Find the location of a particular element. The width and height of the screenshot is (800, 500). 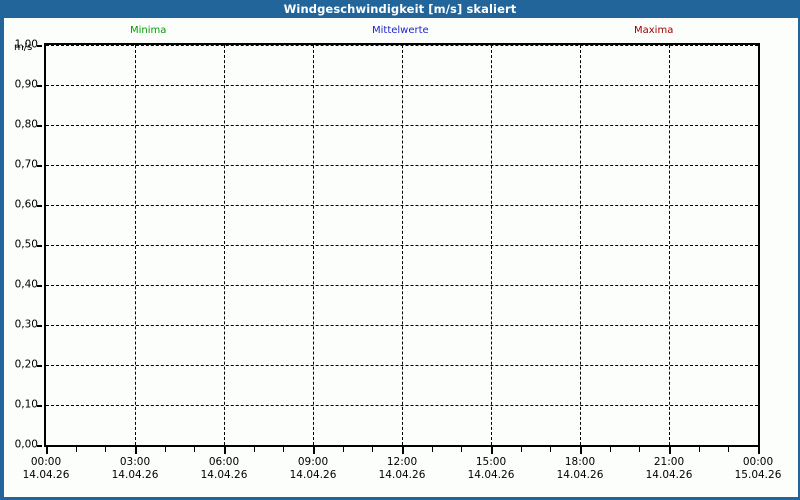

x-axis-tick-label: 15:00 14.04.26 is located at coordinates (491, 469).